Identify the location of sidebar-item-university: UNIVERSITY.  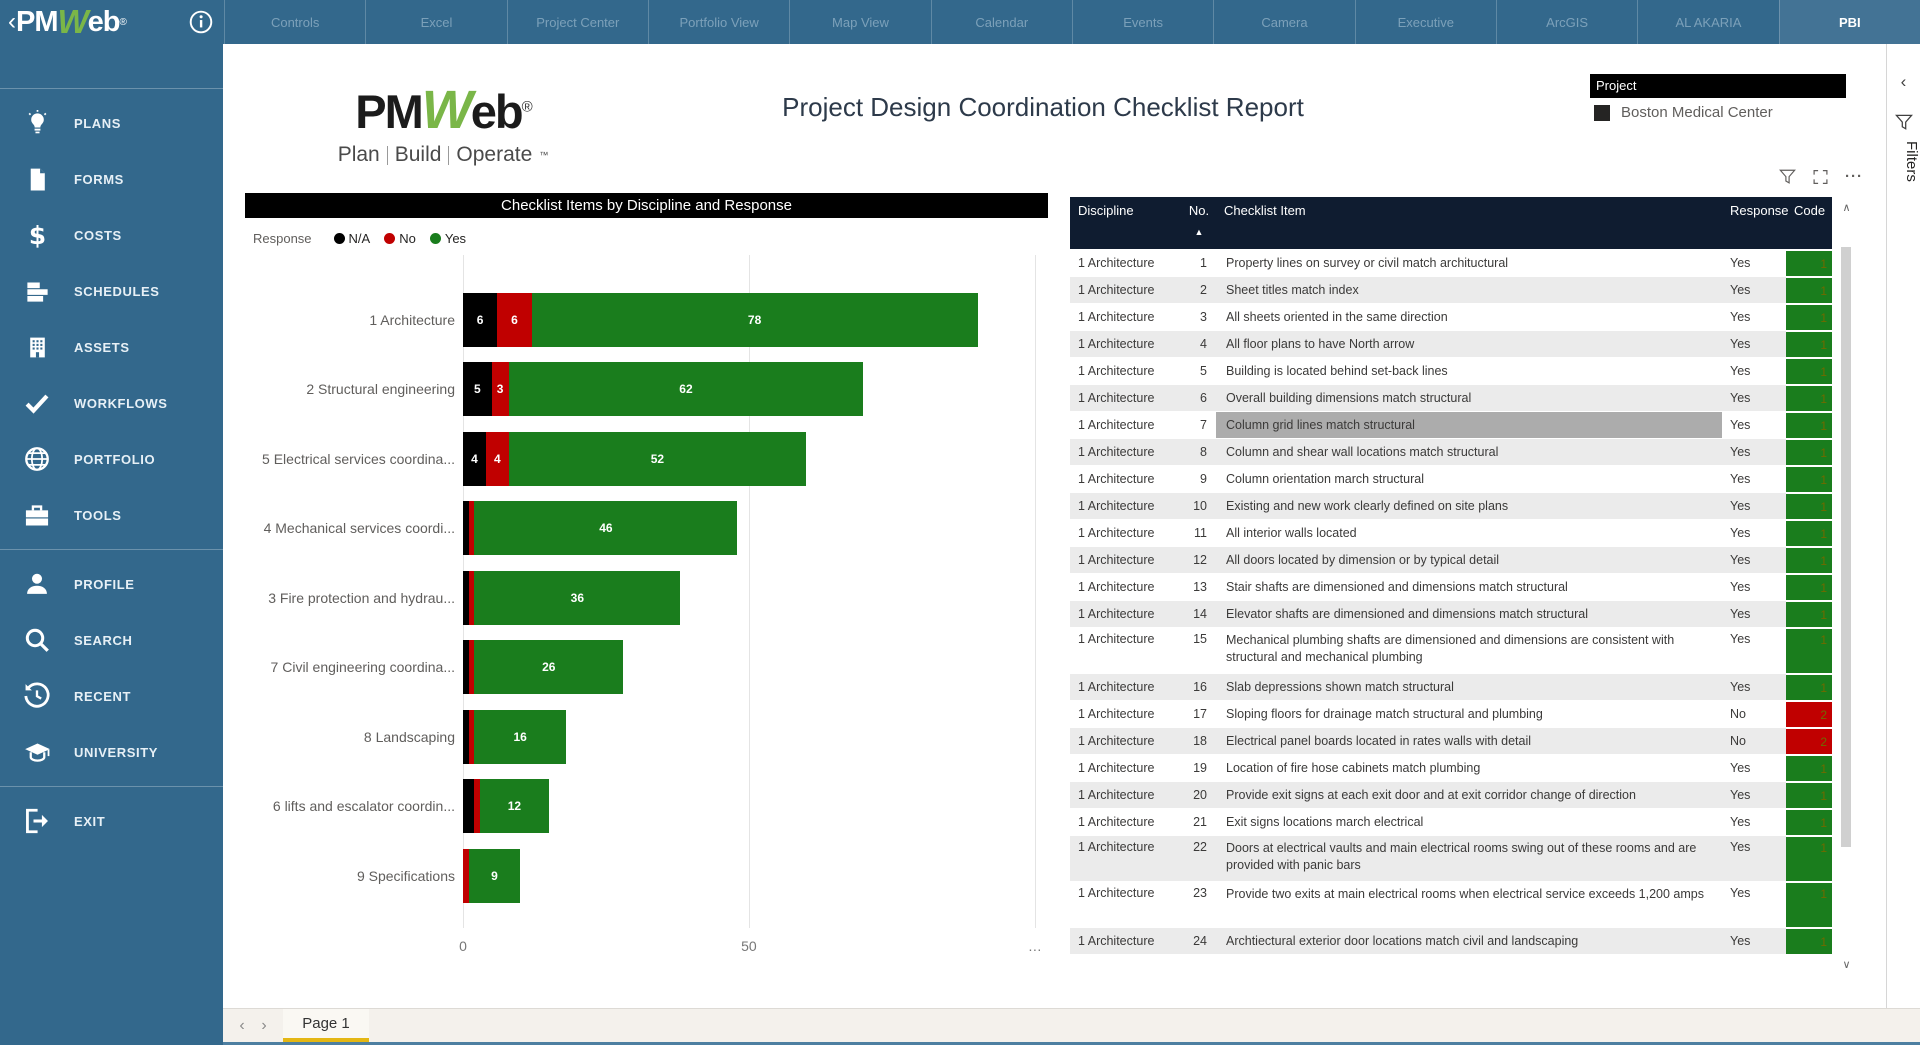
(111, 752).